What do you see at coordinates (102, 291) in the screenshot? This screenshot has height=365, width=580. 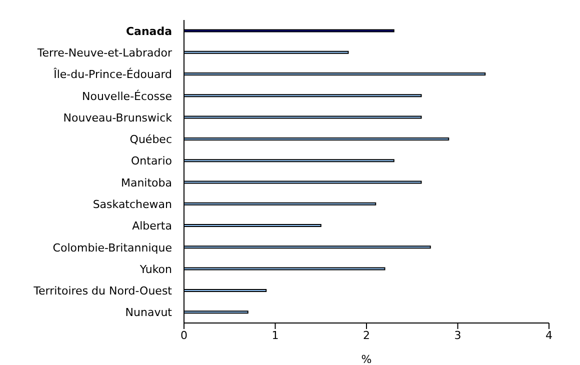 I see `y-tick-label: Territoires du Nord-Ouest` at bounding box center [102, 291].